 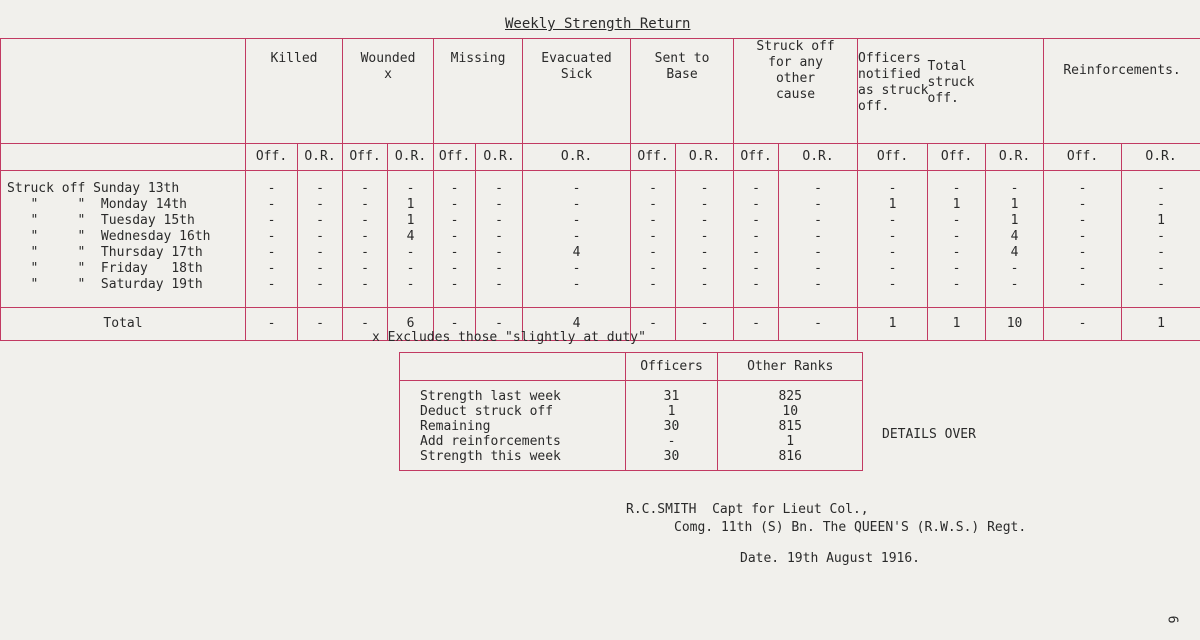 I want to click on summary-row-label: Deduct struck off, so click(x=487, y=411).